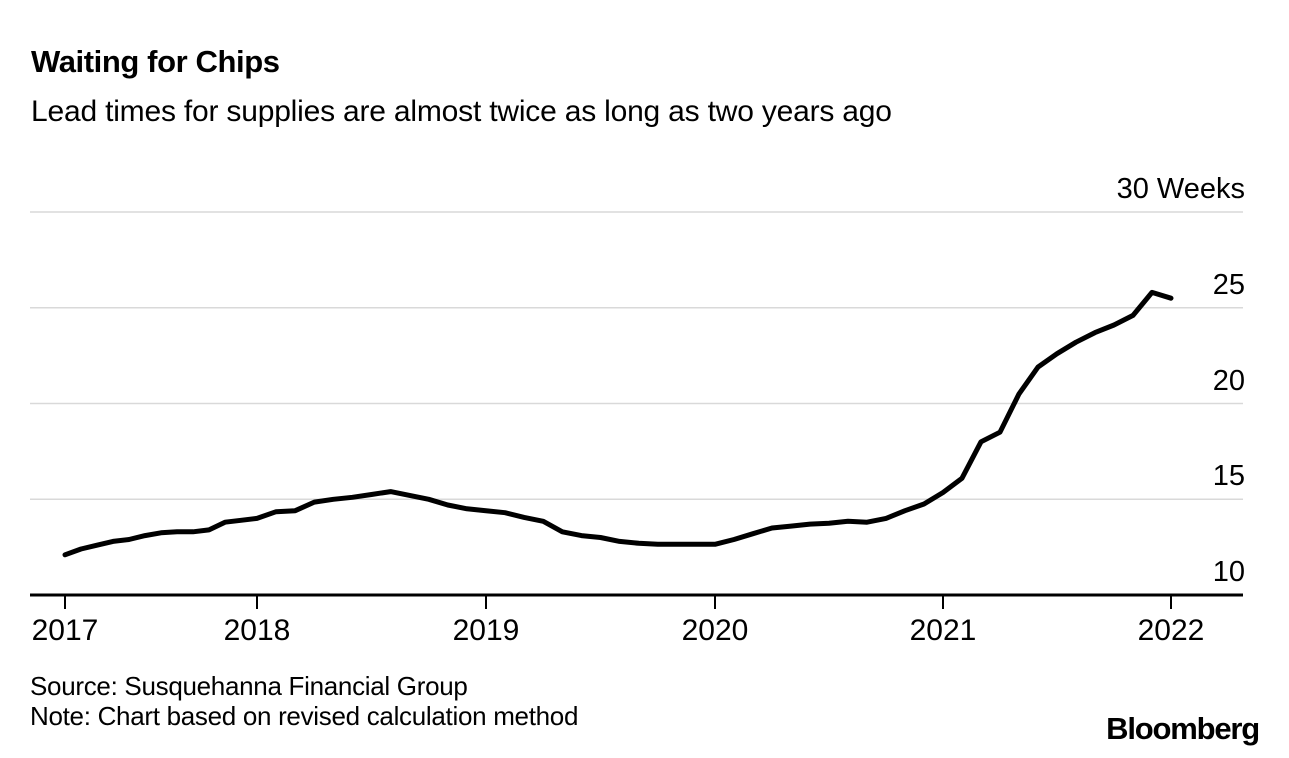 The width and height of the screenshot is (1289, 758). Describe the element at coordinates (1228, 381) in the screenshot. I see `y-axis-label-20: 20` at that location.